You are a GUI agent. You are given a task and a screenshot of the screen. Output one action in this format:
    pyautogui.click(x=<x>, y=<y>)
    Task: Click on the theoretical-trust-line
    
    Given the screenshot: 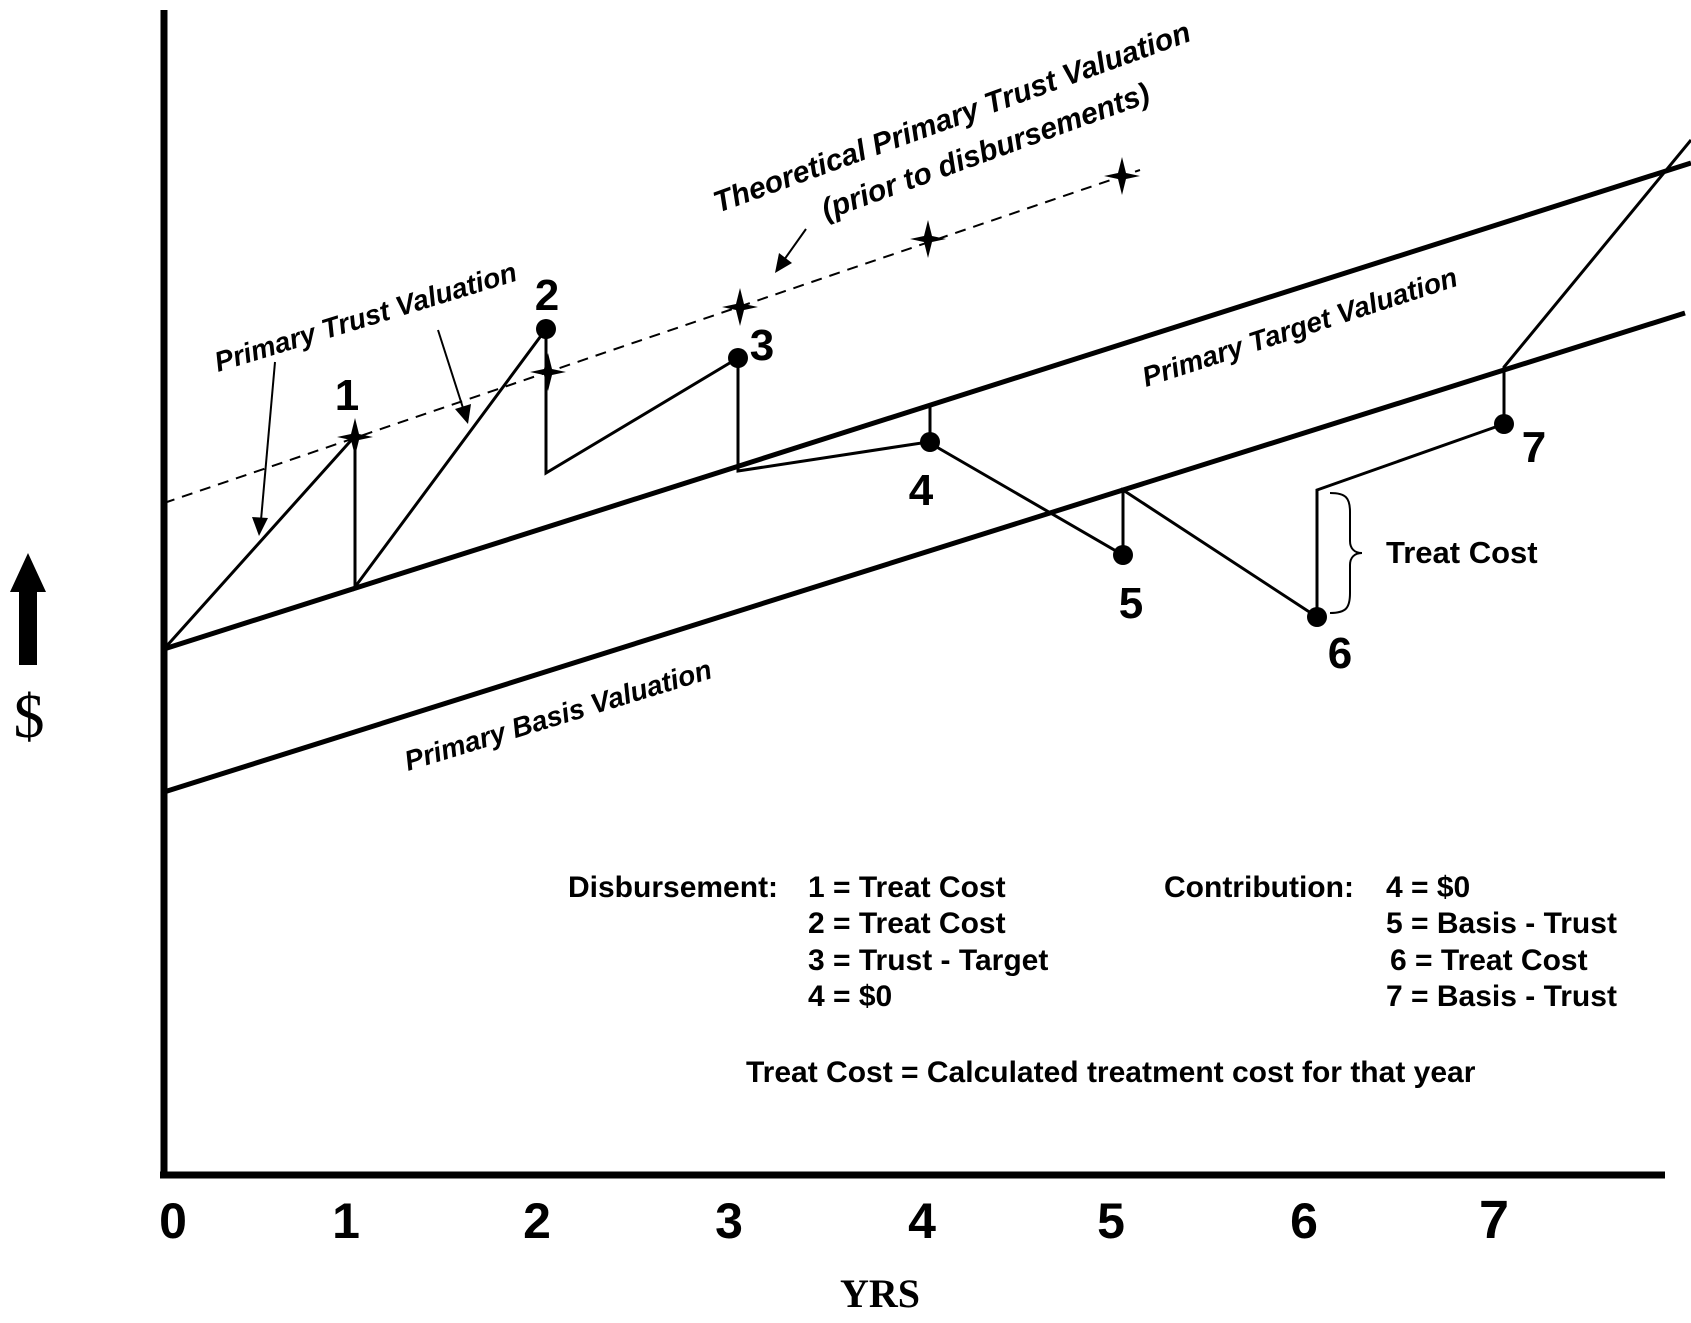 What is the action you would take?
    pyautogui.click(x=652, y=336)
    